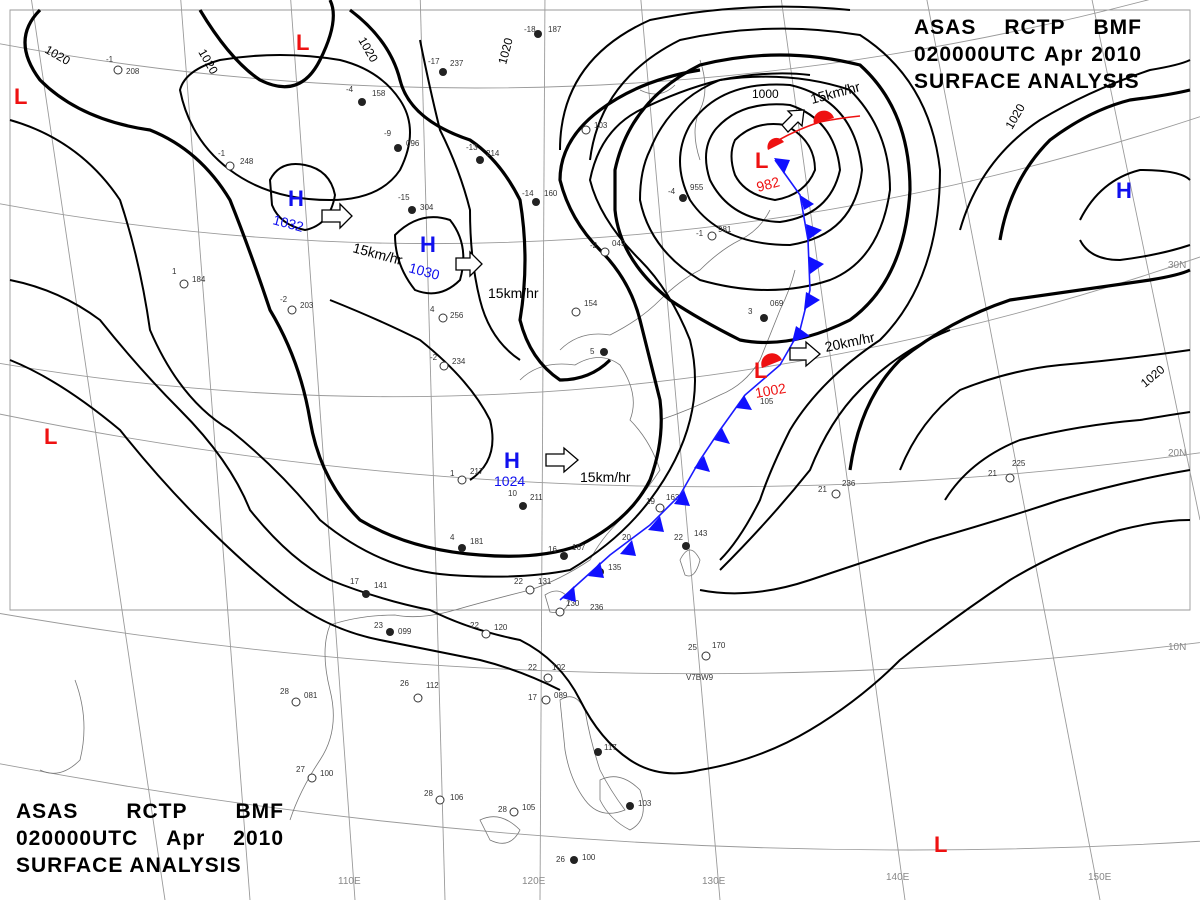 The height and width of the screenshot is (900, 1200). Describe the element at coordinates (502, 809) in the screenshot. I see `svg-text: 28` at that location.